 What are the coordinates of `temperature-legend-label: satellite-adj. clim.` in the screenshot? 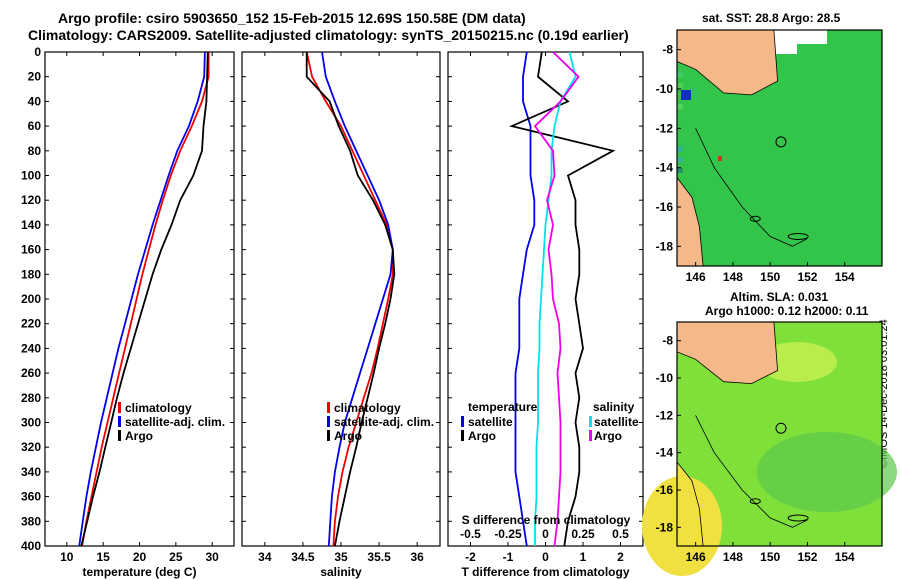 It's located at (175, 422).